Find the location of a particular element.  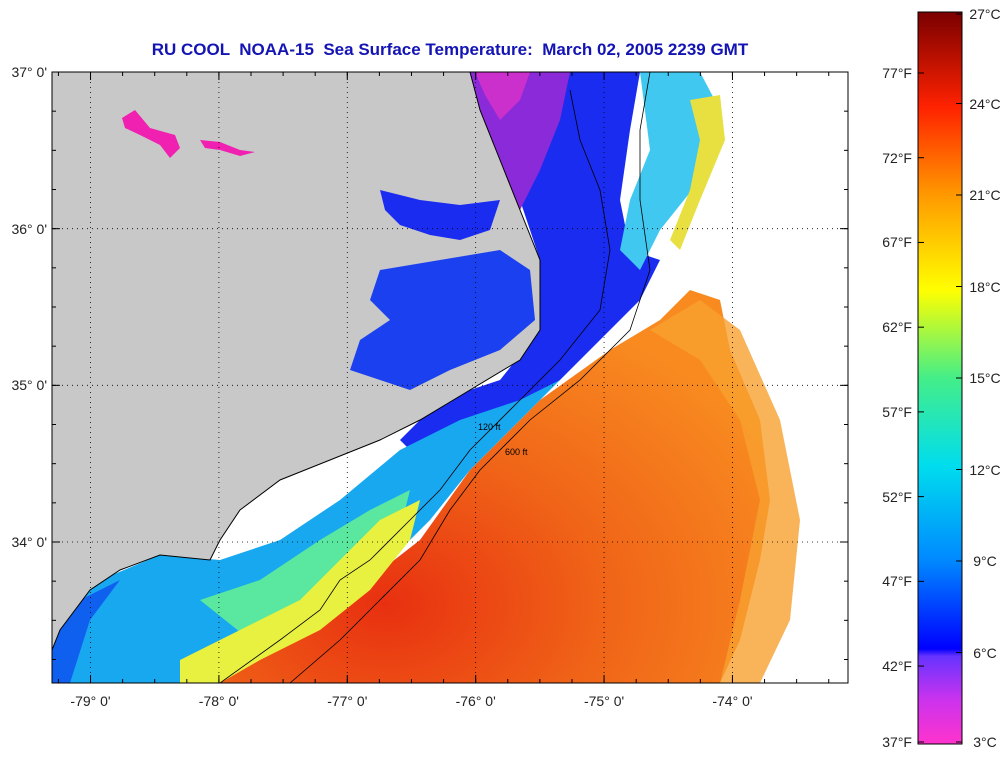

colorbar-celsius-label: 24°C is located at coordinates (985, 103).